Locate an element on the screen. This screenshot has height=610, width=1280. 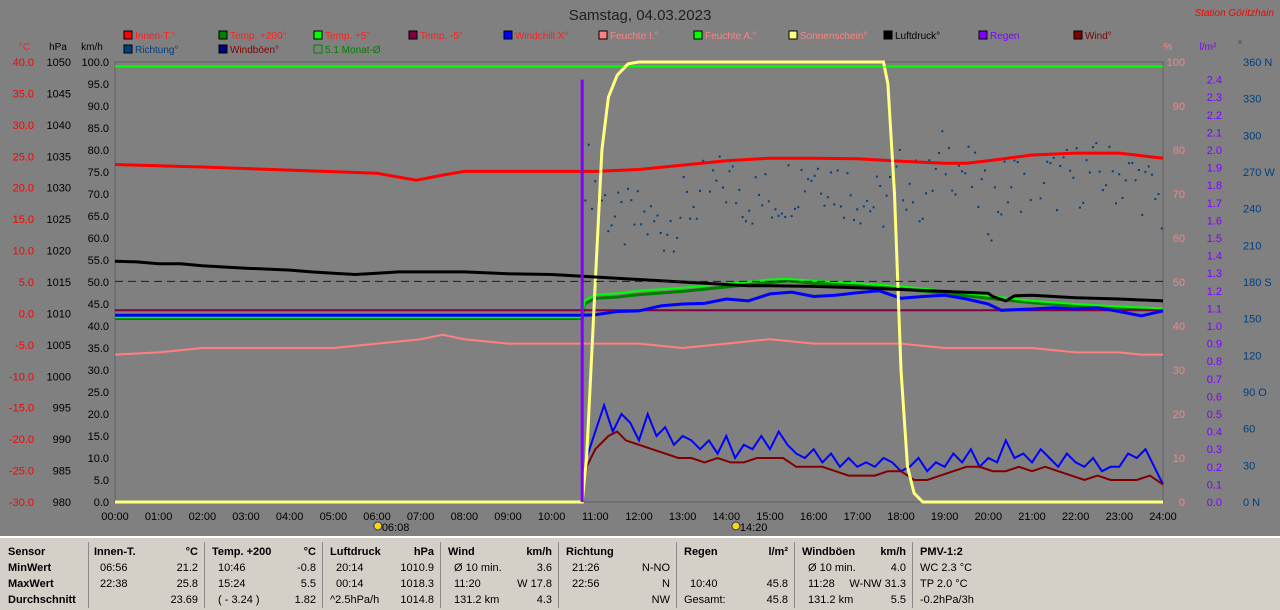
legend-label: Luftdruck° is located at coordinates (917, 36).